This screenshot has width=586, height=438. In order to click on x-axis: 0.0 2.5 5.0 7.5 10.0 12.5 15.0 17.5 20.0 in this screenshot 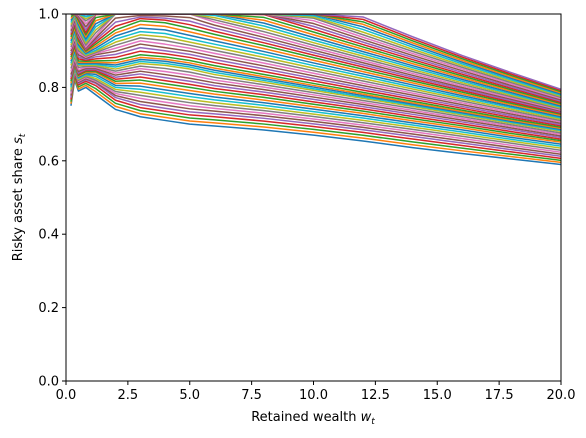, I will do `click(316, 392)`.